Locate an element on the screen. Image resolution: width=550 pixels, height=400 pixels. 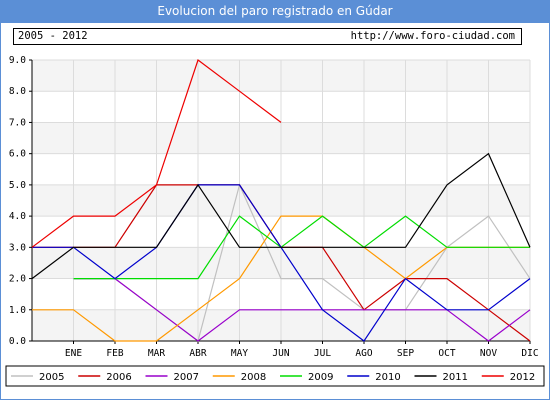
legend-label-2006: 2006 is located at coordinates (118, 377).